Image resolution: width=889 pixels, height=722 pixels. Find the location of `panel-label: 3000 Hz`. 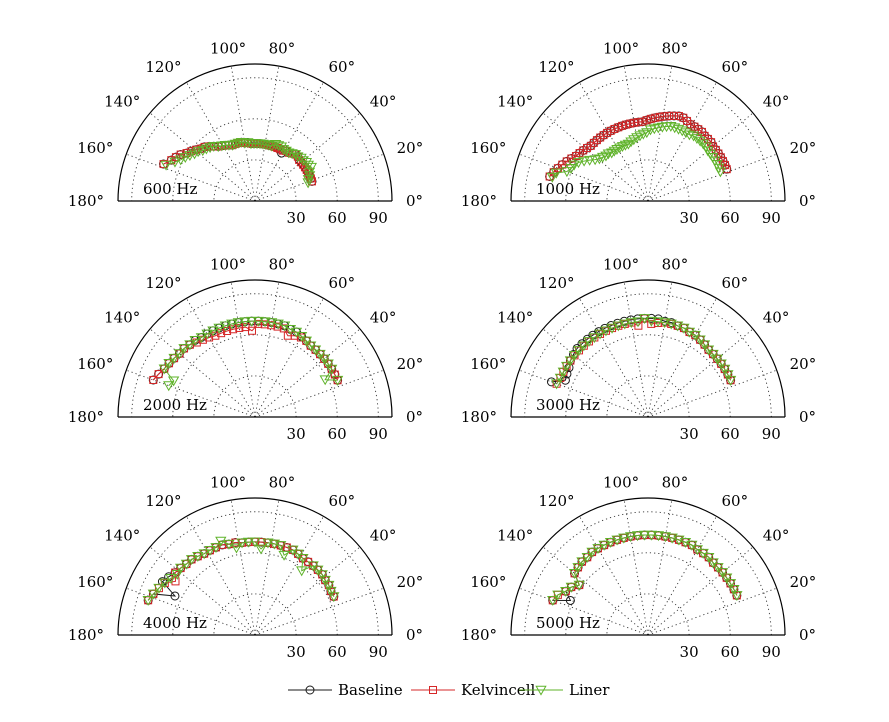

panel-label: 3000 Hz is located at coordinates (568, 405).